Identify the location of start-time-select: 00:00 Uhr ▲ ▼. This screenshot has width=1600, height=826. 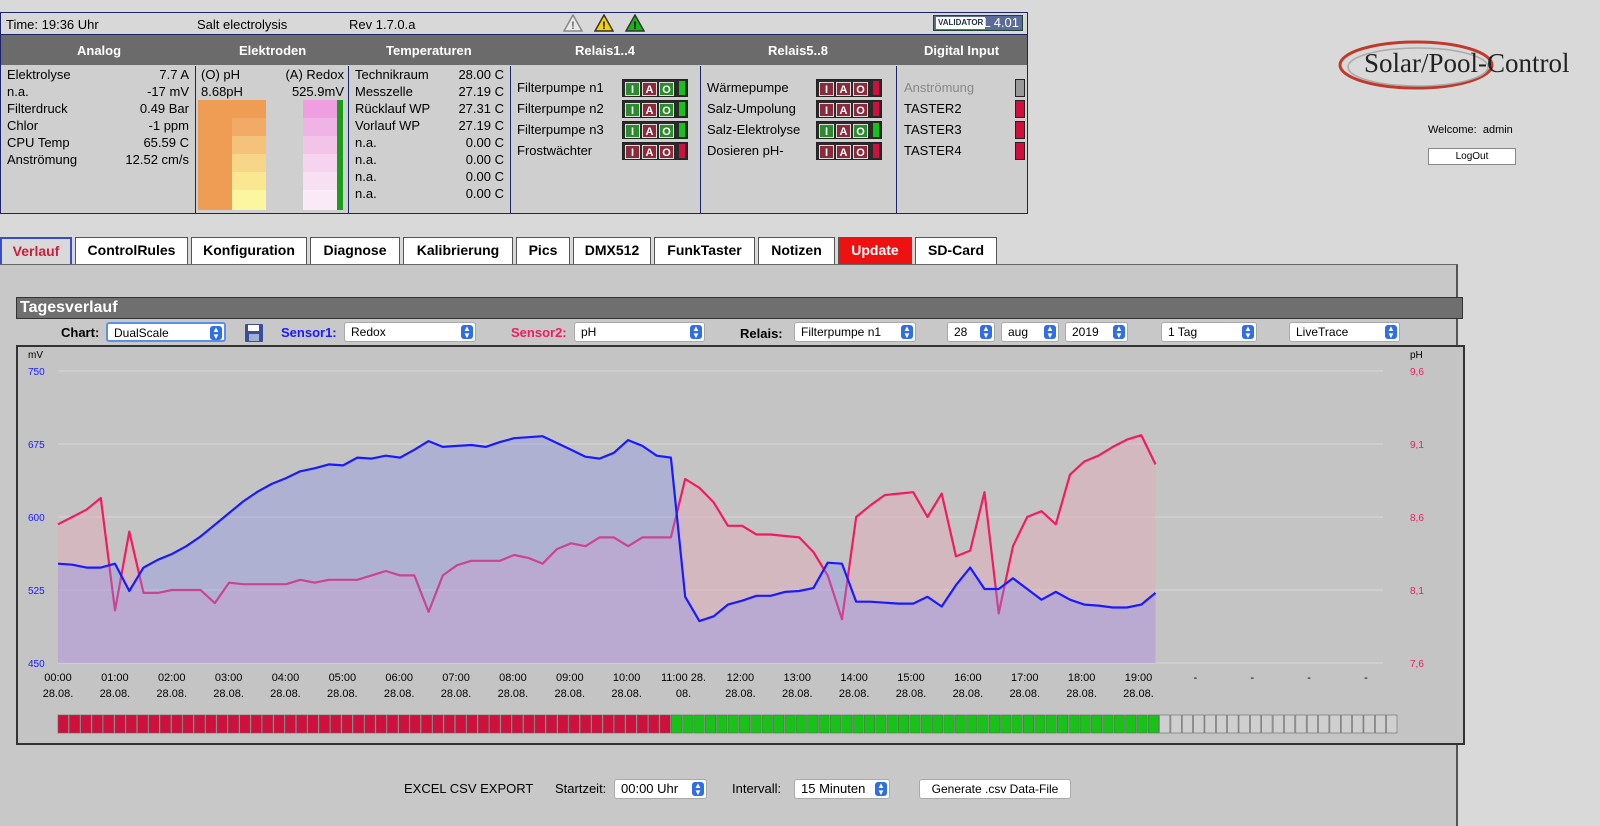
(660, 789).